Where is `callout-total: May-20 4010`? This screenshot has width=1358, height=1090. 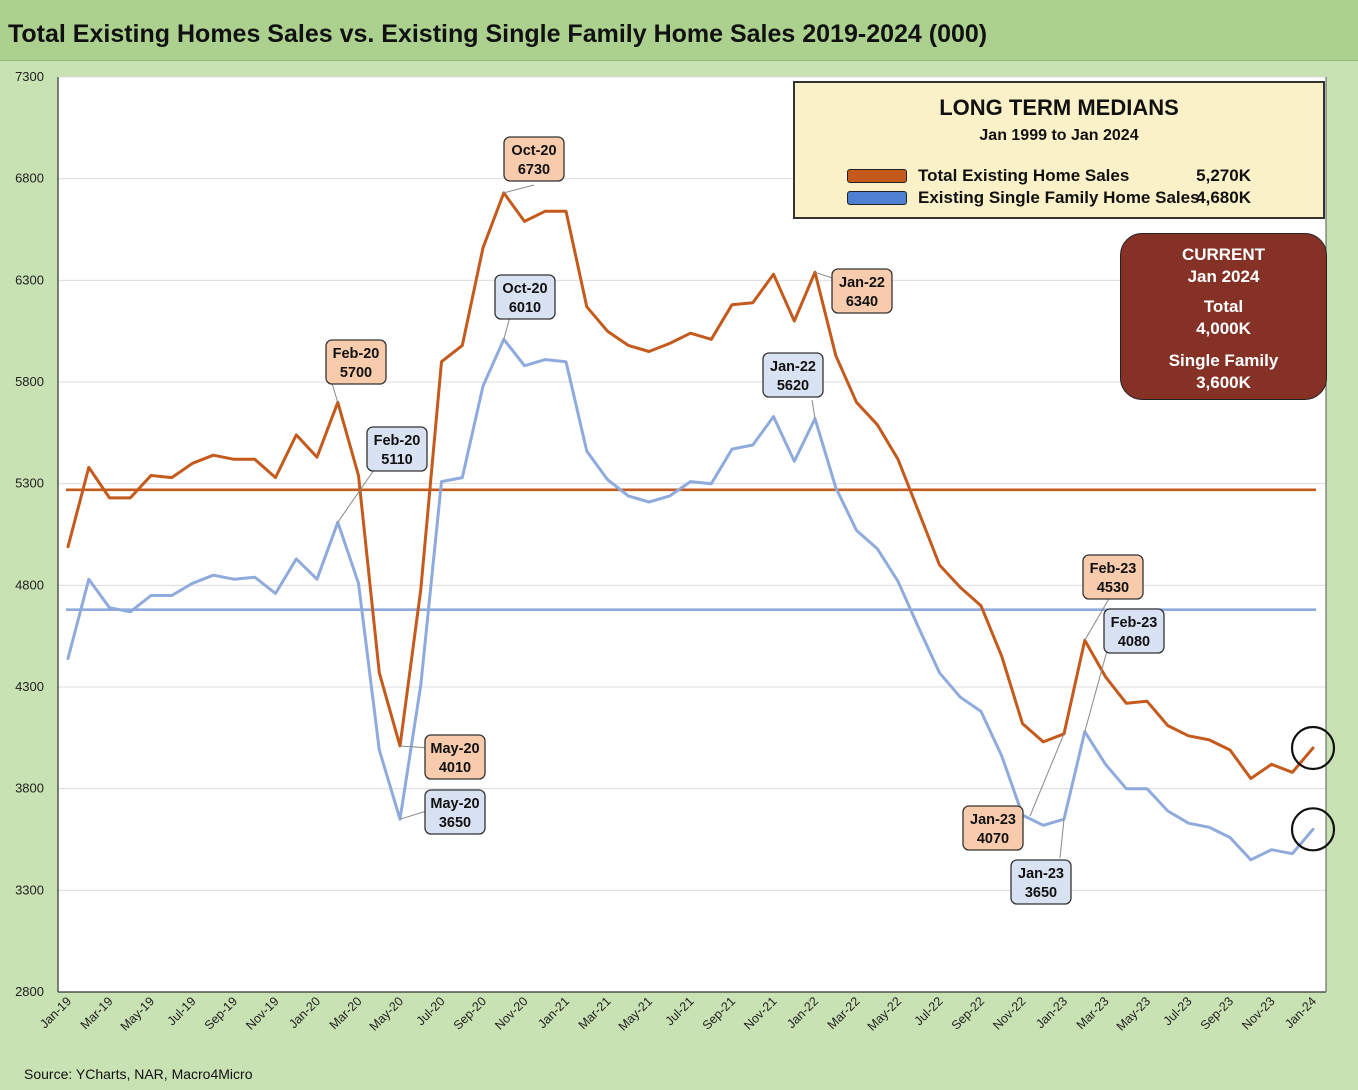 callout-total: May-20 4010 is located at coordinates (442, 757).